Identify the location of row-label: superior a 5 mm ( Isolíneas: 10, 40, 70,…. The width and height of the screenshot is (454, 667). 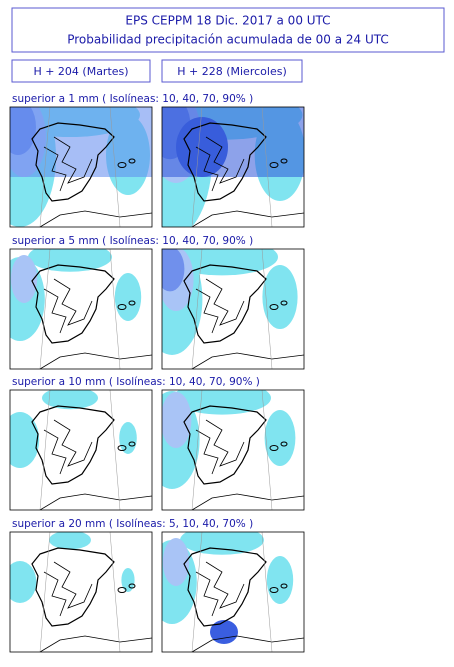
(132, 241).